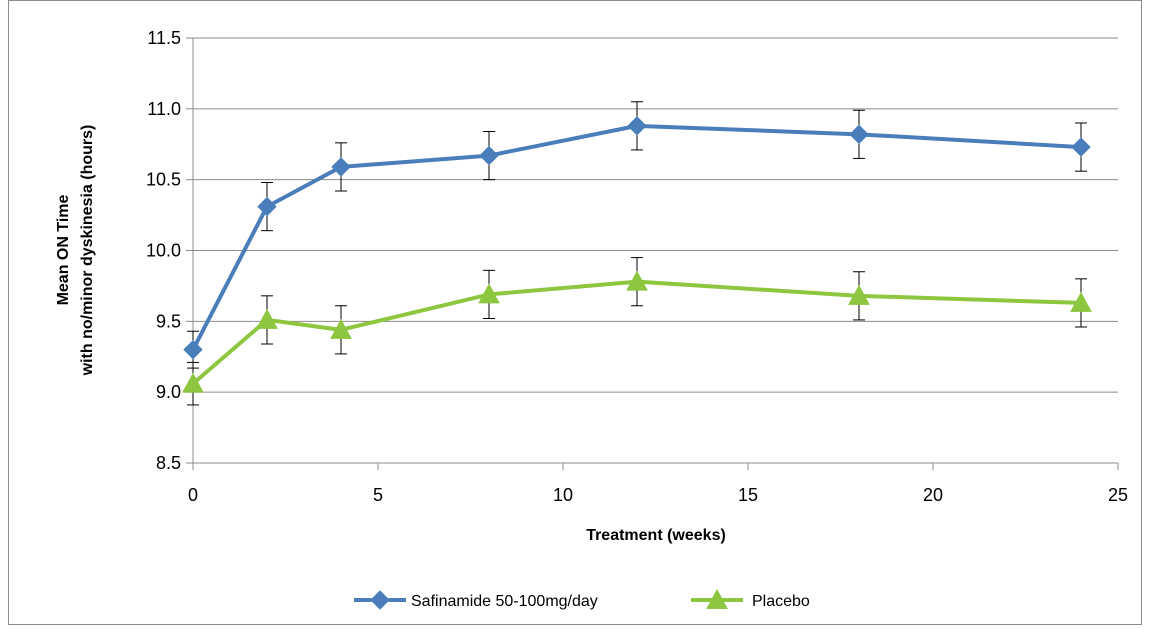 This screenshot has height=629, width=1150. What do you see at coordinates (933, 495) in the screenshot?
I see `x-tick-label: 20` at bounding box center [933, 495].